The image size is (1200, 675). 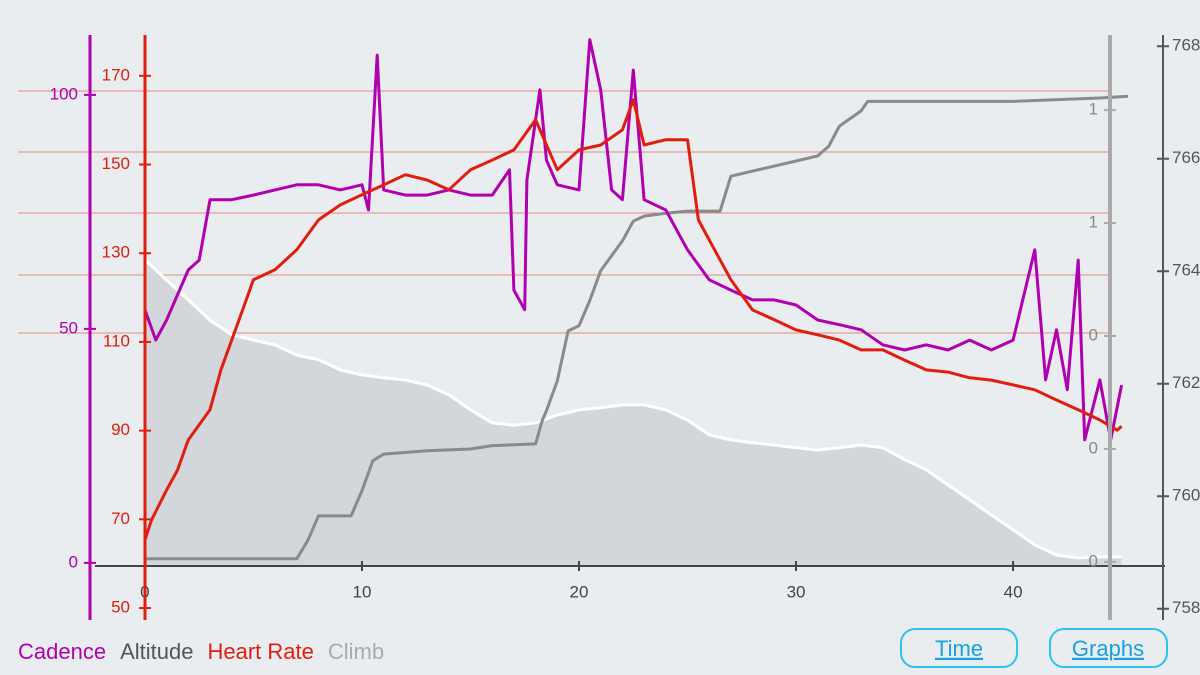 I want to click on y-tick-label: 170, so click(x=116, y=74).